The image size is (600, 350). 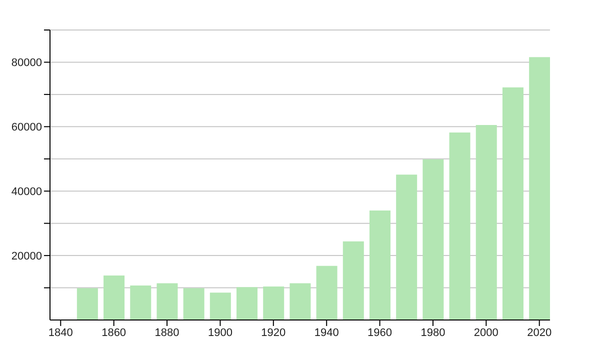 I want to click on y-tick-label: 80000, so click(x=26, y=63).